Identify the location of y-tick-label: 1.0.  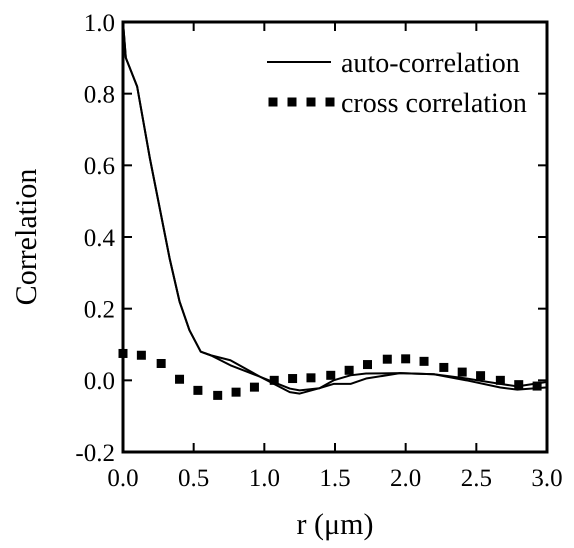
(99, 23).